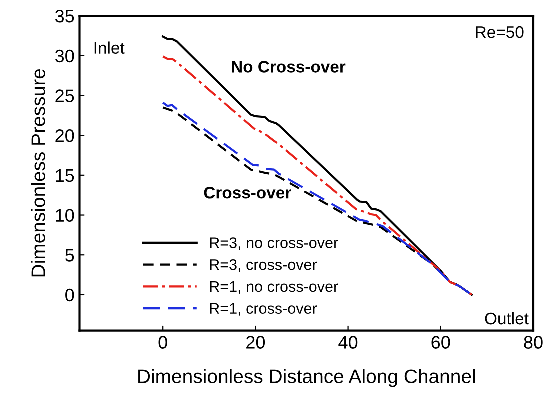 The image size is (550, 401). Describe the element at coordinates (274, 244) in the screenshot. I see `legend-label: R=3, no cross-over` at that location.